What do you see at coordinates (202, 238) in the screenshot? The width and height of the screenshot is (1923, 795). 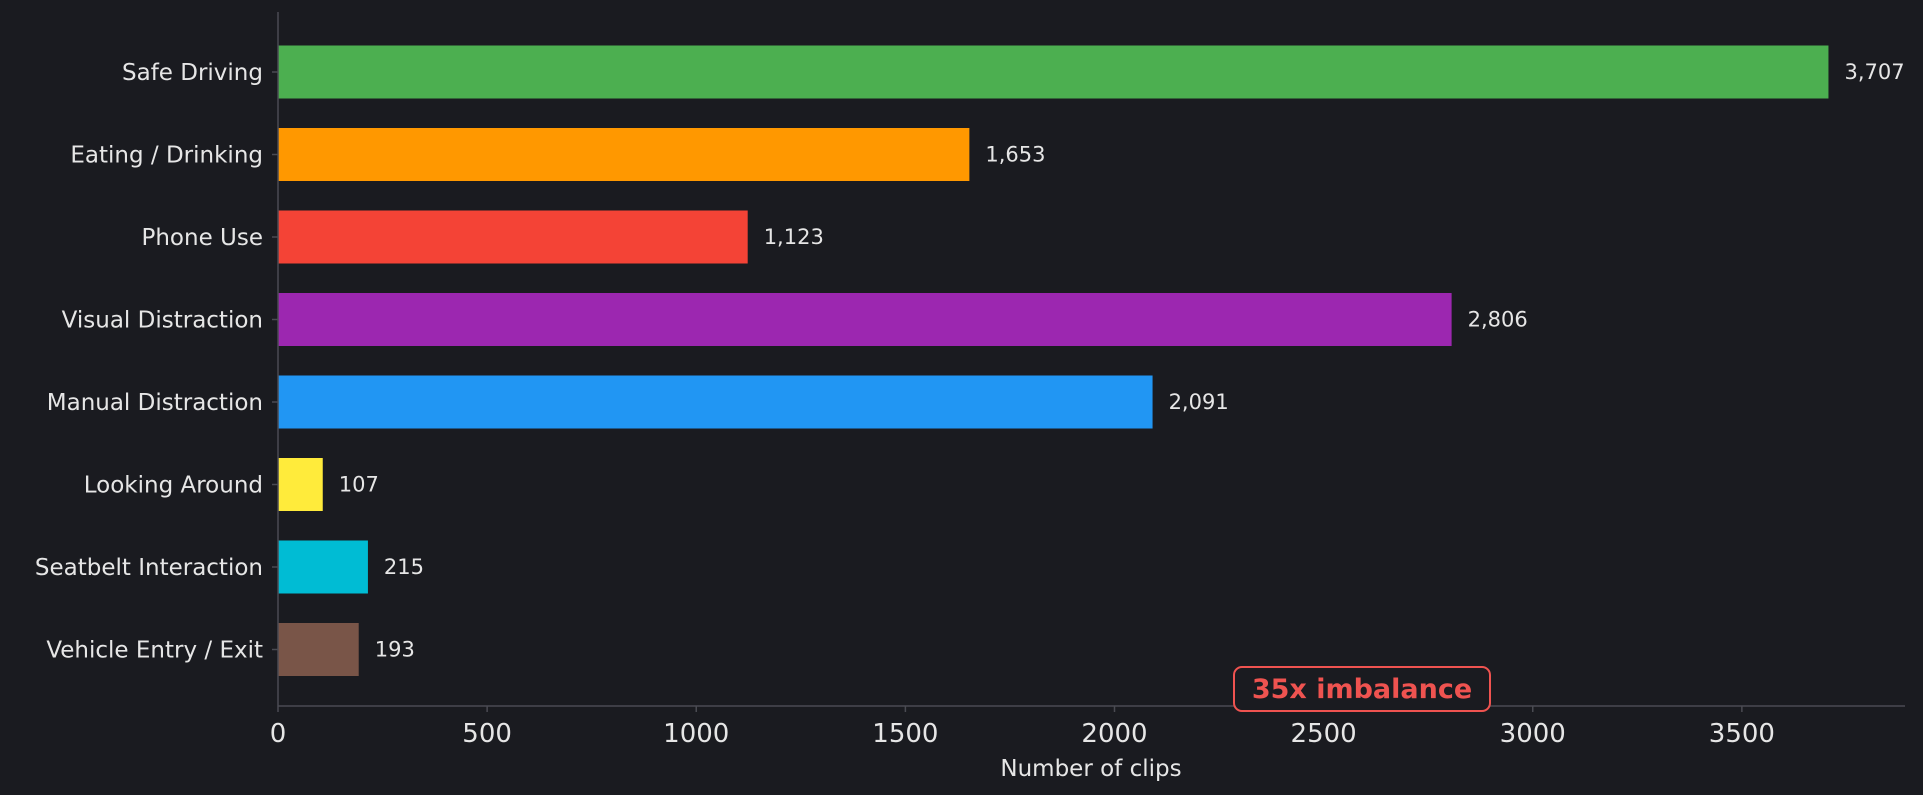 I see `category-label: Phone Use` at bounding box center [202, 238].